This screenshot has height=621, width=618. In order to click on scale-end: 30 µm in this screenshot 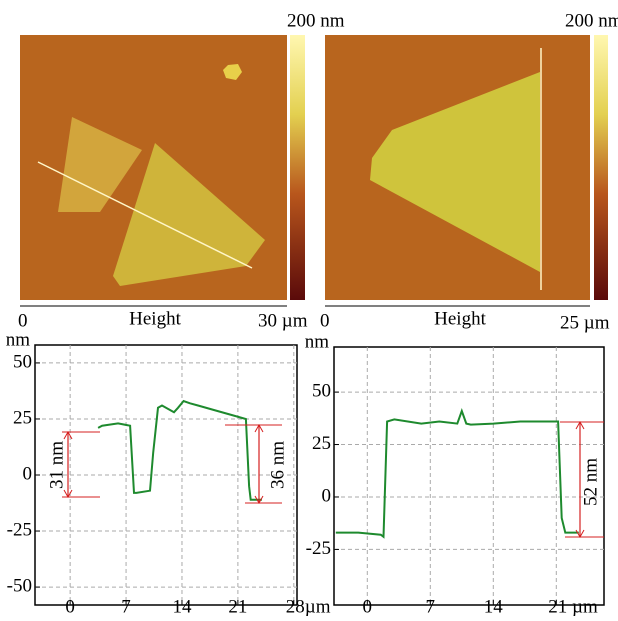, I will do `click(283, 320)`.